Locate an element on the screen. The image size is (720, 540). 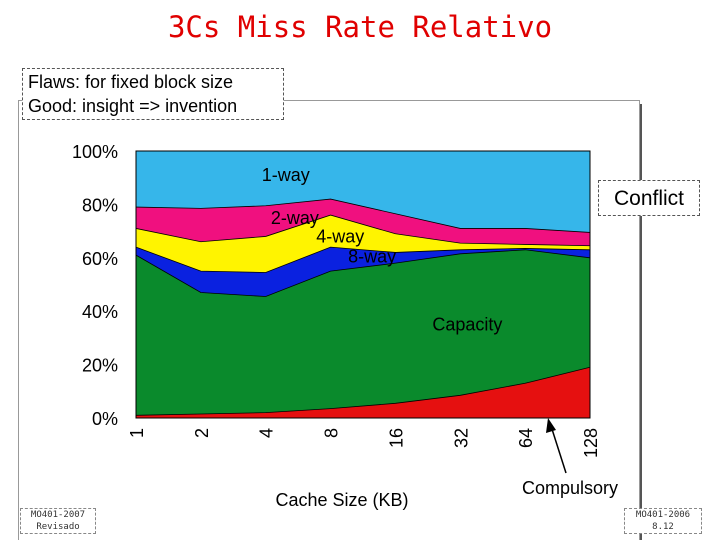
x-tick-label: 32 is located at coordinates (461, 438).